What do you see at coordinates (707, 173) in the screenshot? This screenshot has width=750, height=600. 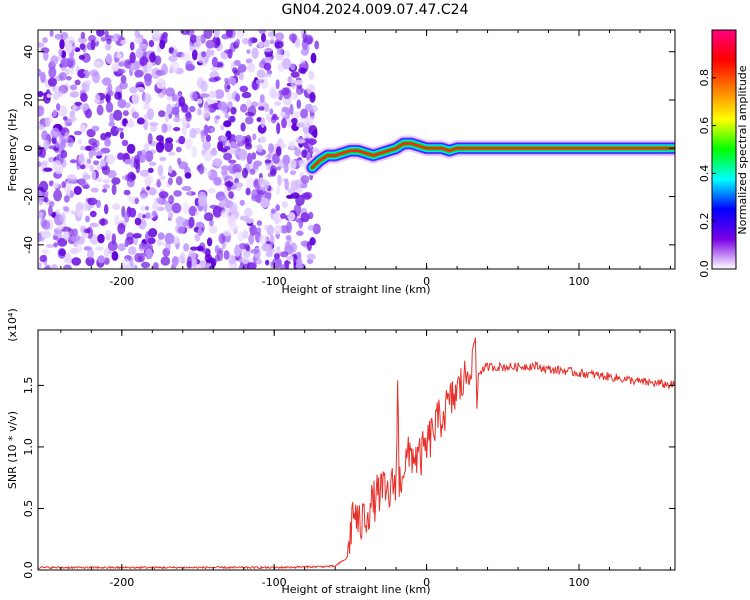 I see `colorbar-ticks: 0.0 0.2 0.4 0.6 0.8` at bounding box center [707, 173].